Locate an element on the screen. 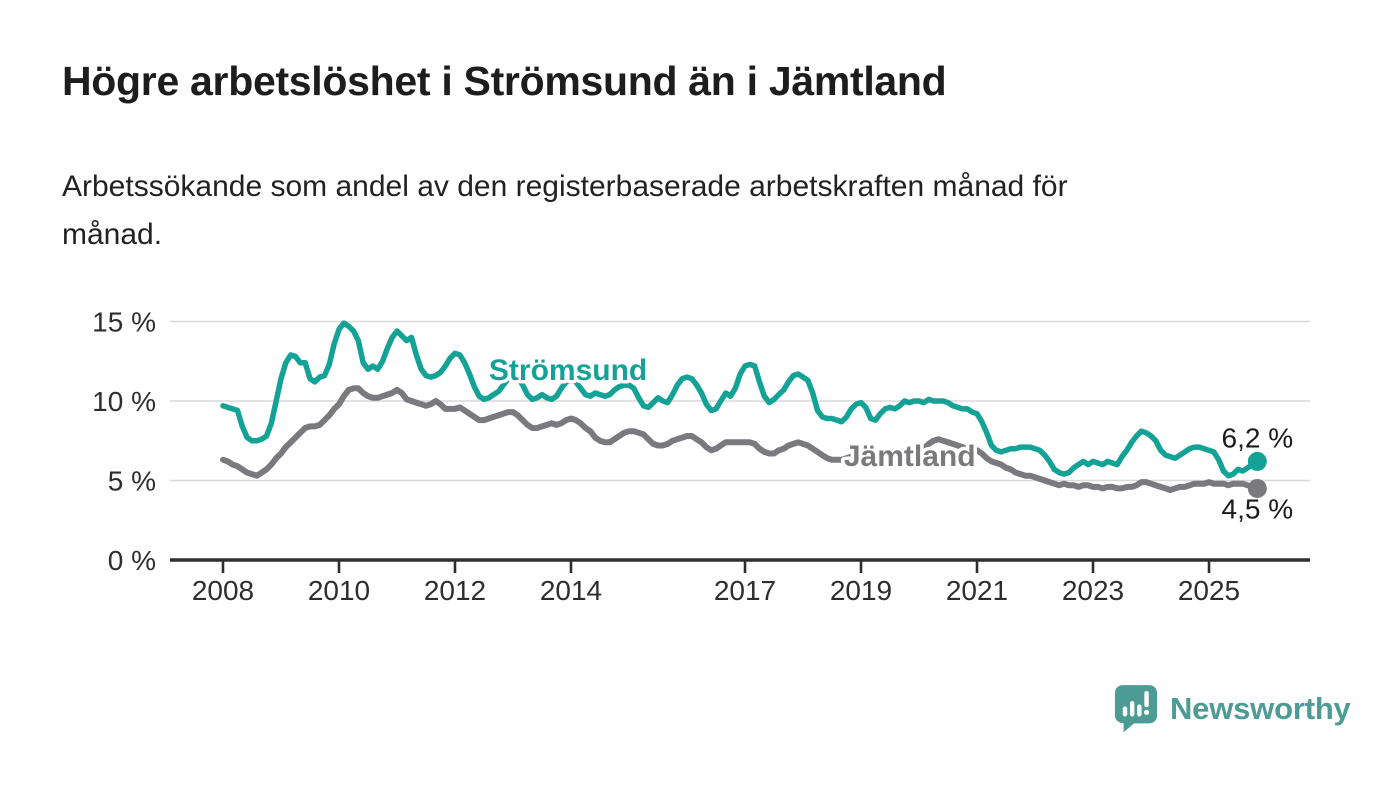 Image resolution: width=1400 pixels, height=794 pixels. y-axis-label-5: 5 % is located at coordinates (132, 481).